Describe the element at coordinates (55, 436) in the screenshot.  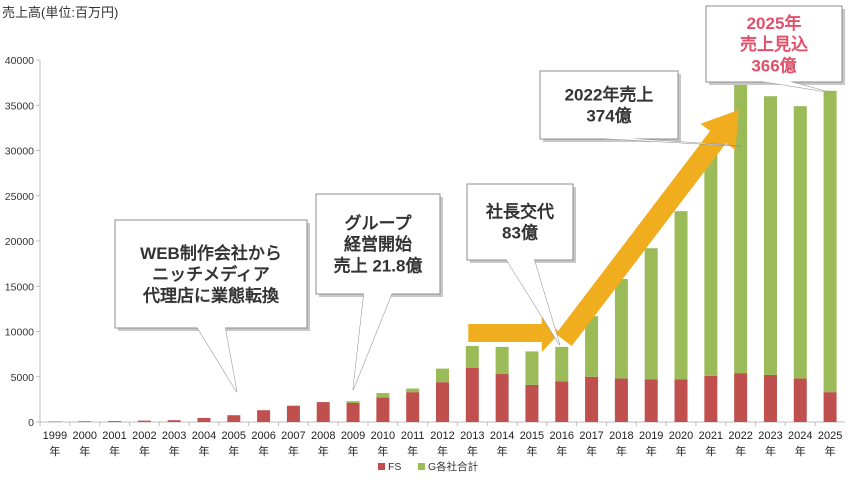
I see `x-tick-label: 1999` at that location.